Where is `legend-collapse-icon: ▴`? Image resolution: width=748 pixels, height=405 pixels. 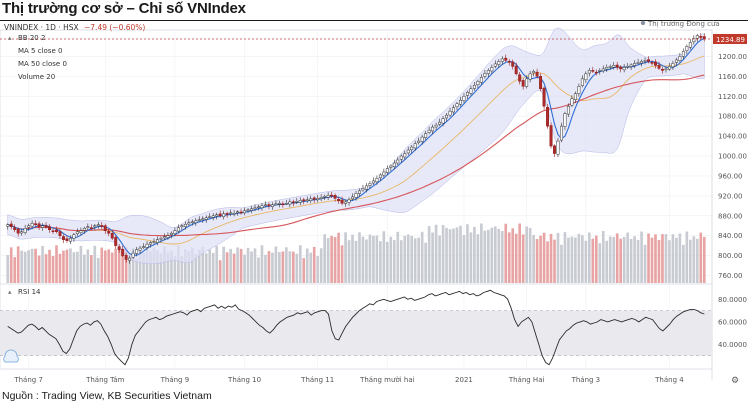
legend-collapse-icon: ▴ is located at coordinates (10, 38).